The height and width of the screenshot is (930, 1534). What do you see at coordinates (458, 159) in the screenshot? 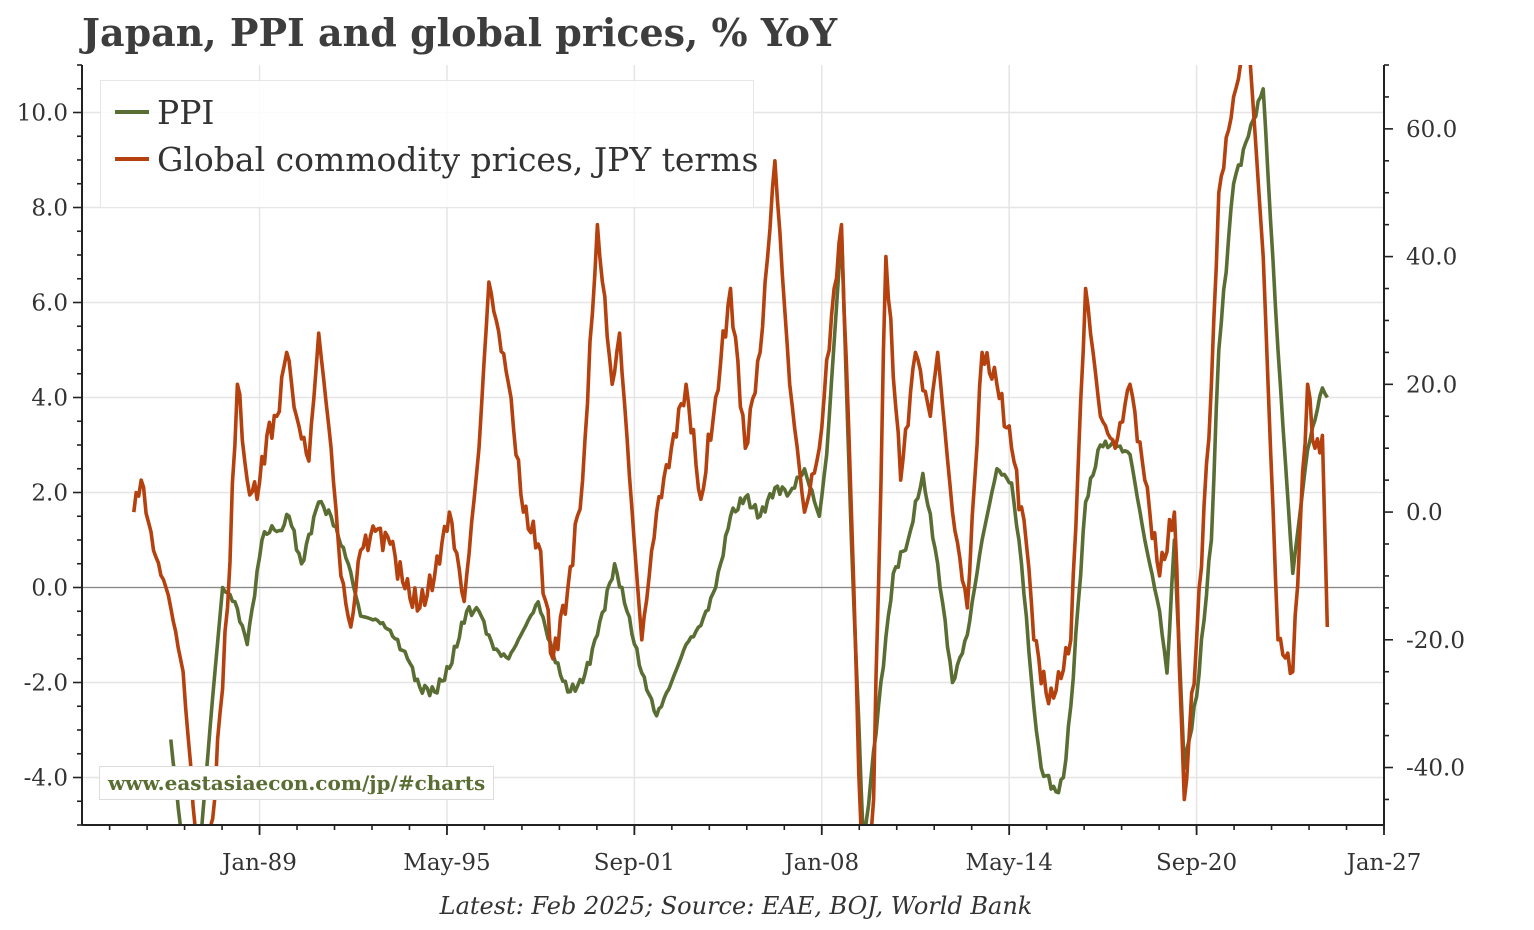
I see `legend-label-global-commodity-prices: Global commodity prices, JPY terms` at bounding box center [458, 159].